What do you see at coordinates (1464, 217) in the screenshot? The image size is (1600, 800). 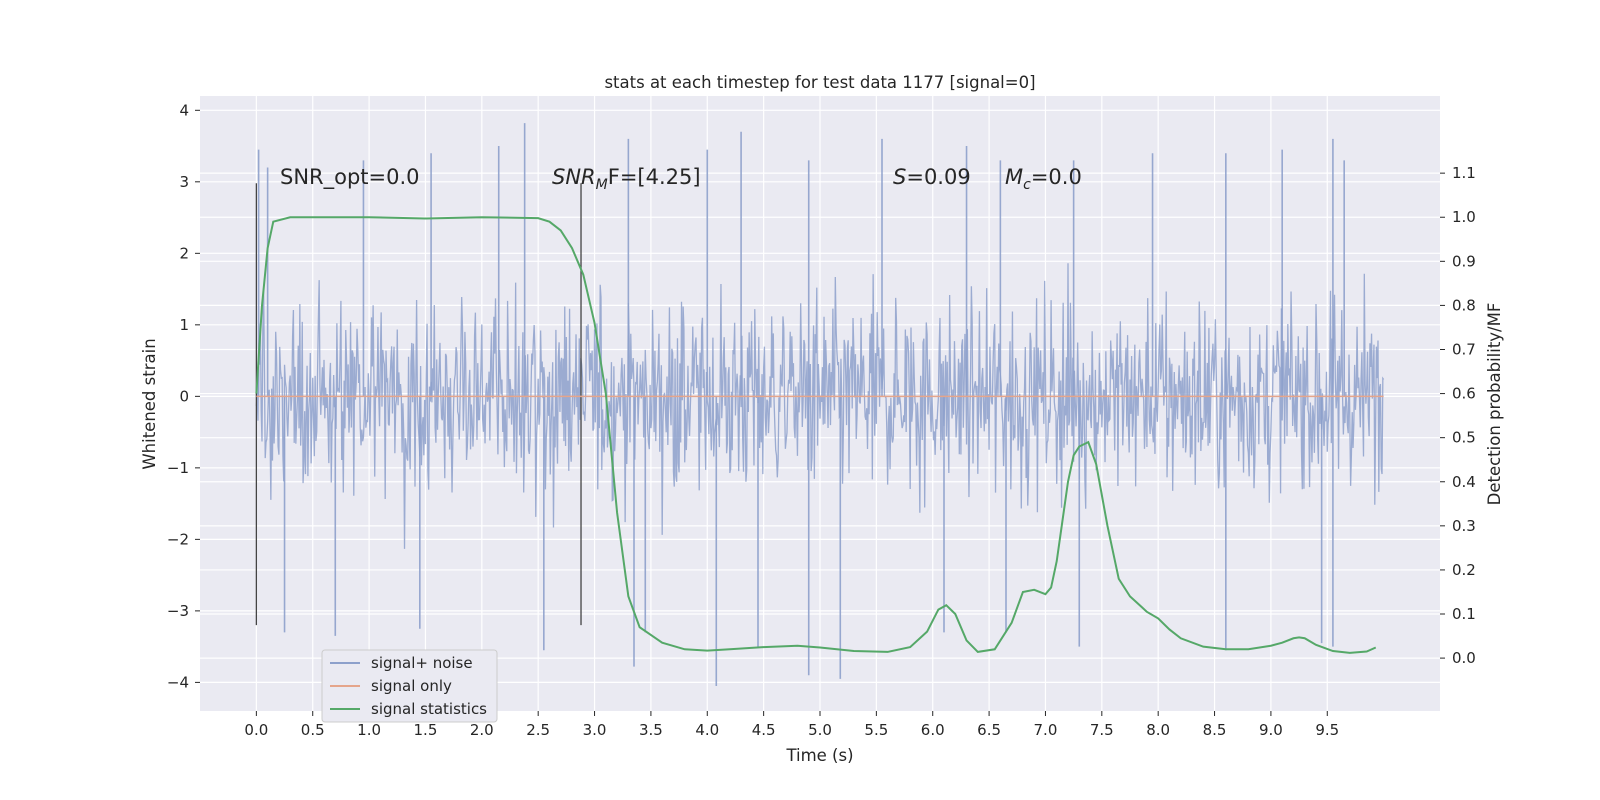 I see `y2-tick-label: 1.0` at bounding box center [1464, 217].